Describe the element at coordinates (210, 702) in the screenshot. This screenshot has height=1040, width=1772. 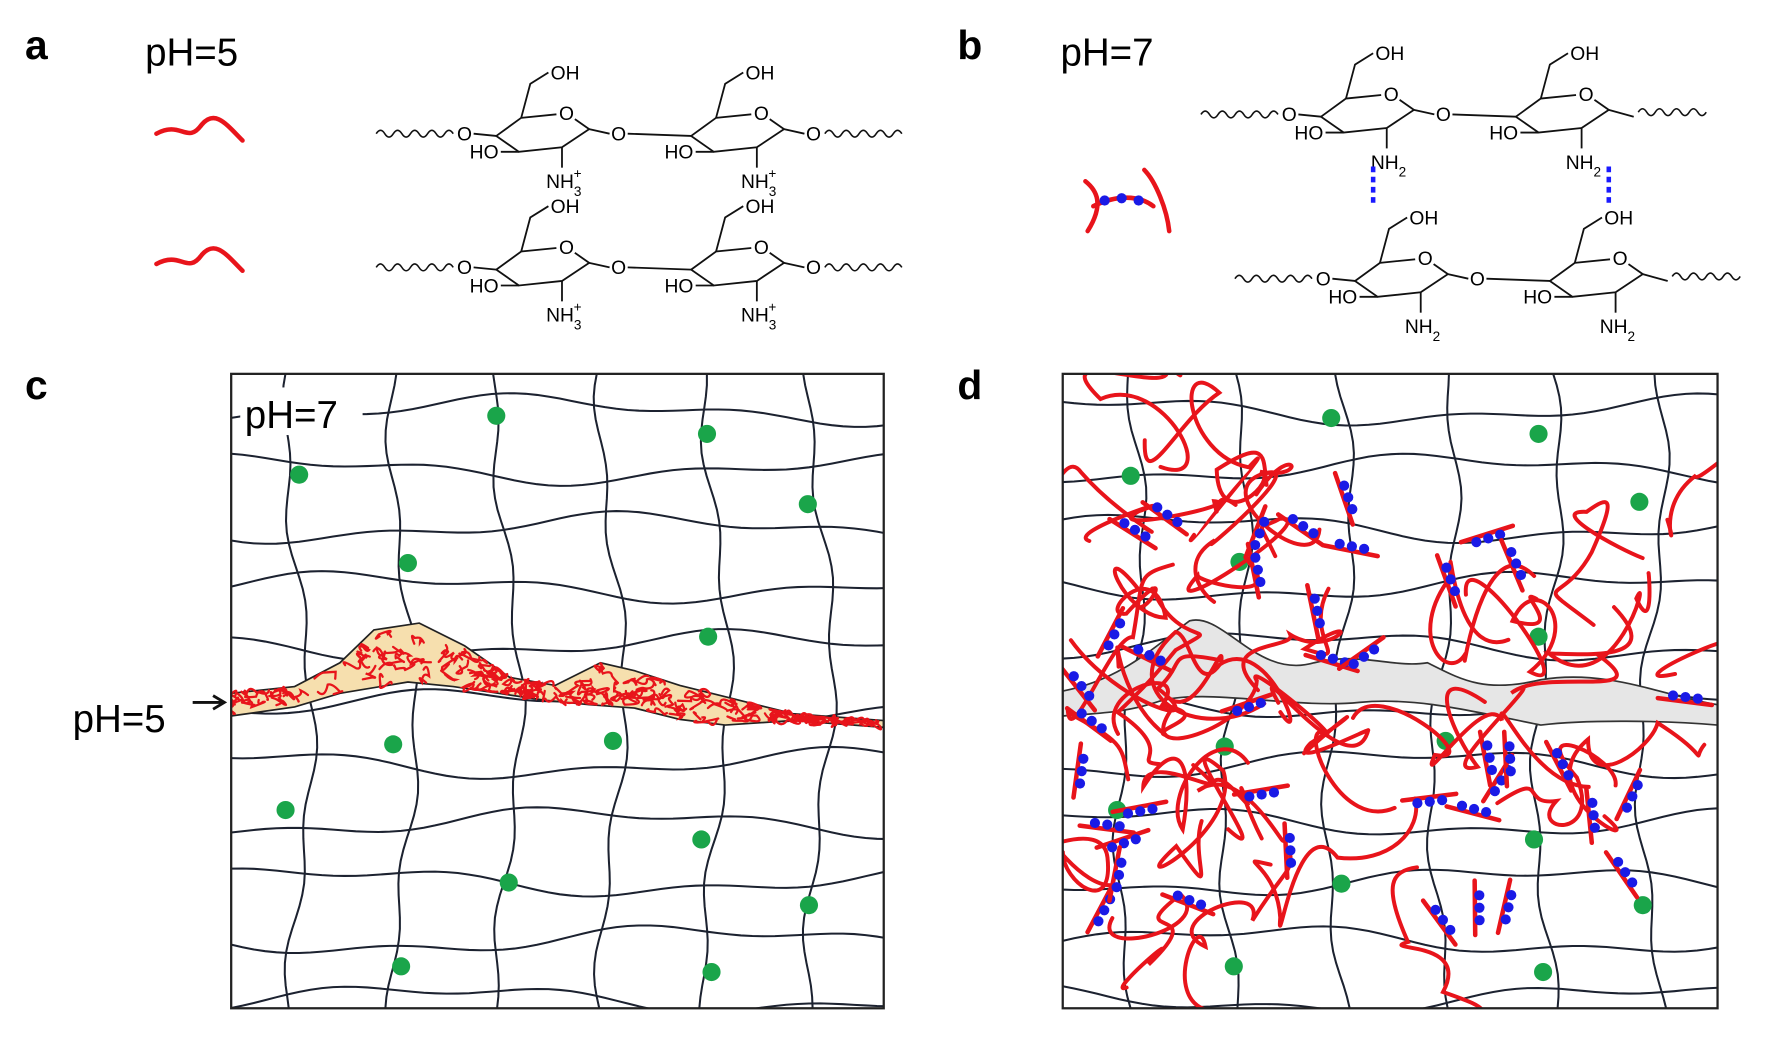
I see `arrow` at that location.